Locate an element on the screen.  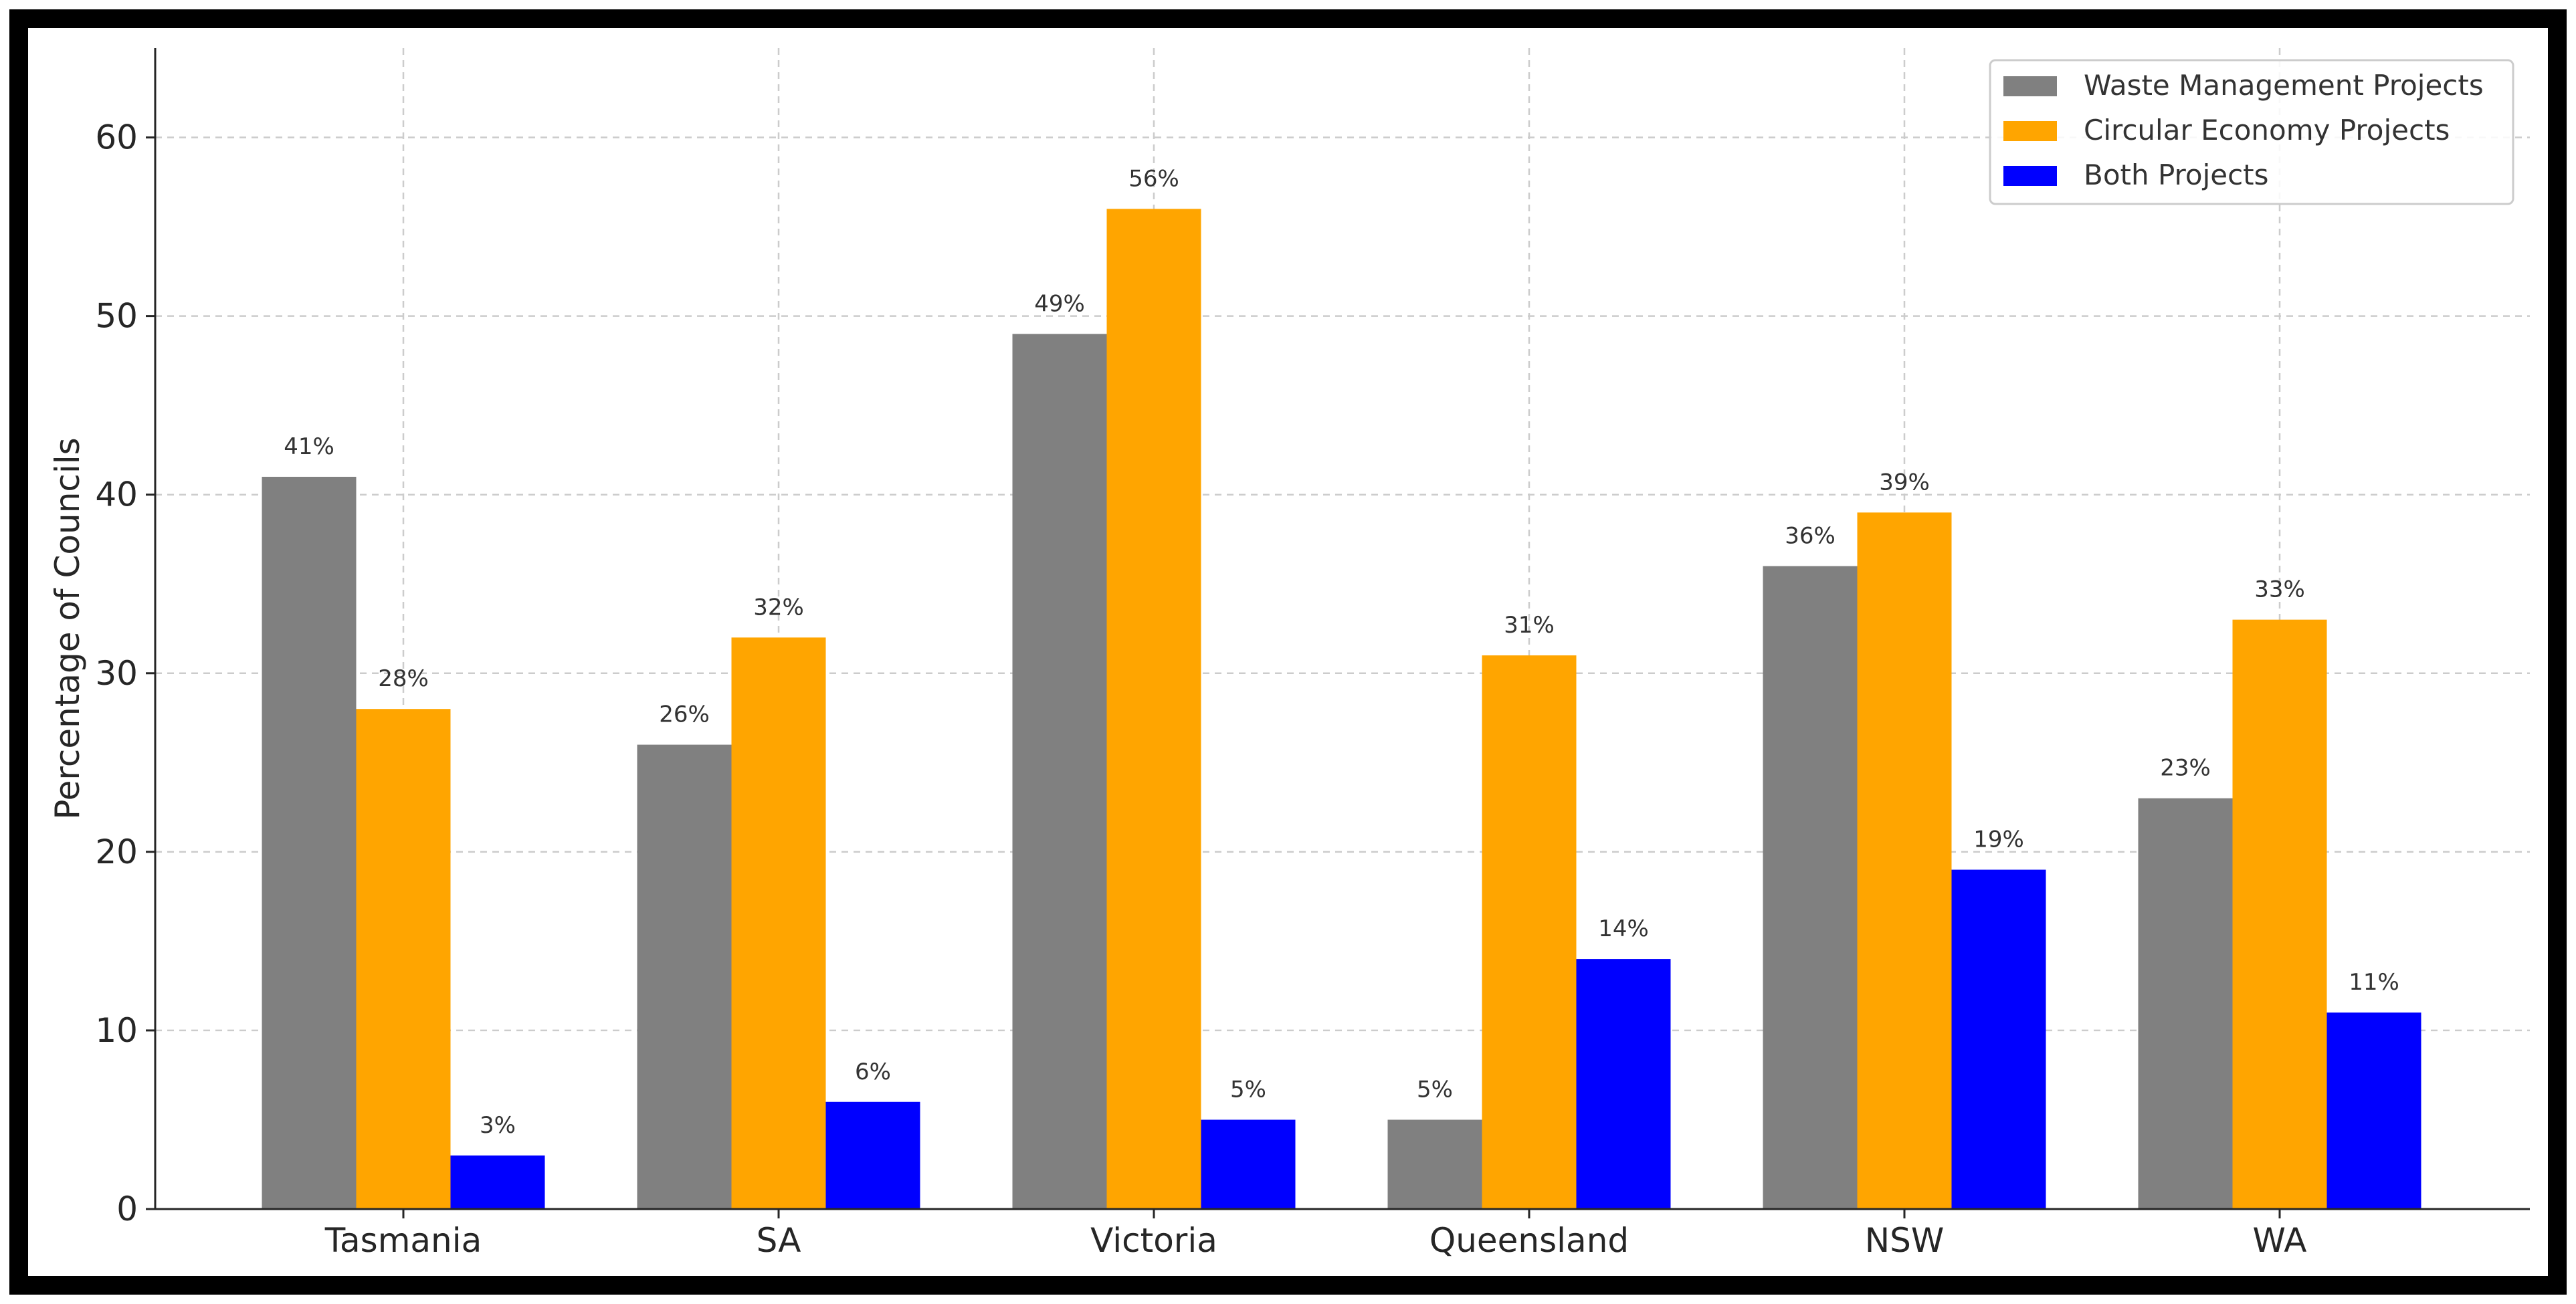
x-tick-label-queensland: Queensland is located at coordinates (1529, 1240).